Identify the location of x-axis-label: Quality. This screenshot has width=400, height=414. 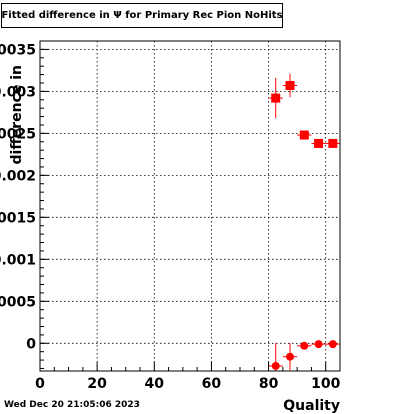
(311, 406).